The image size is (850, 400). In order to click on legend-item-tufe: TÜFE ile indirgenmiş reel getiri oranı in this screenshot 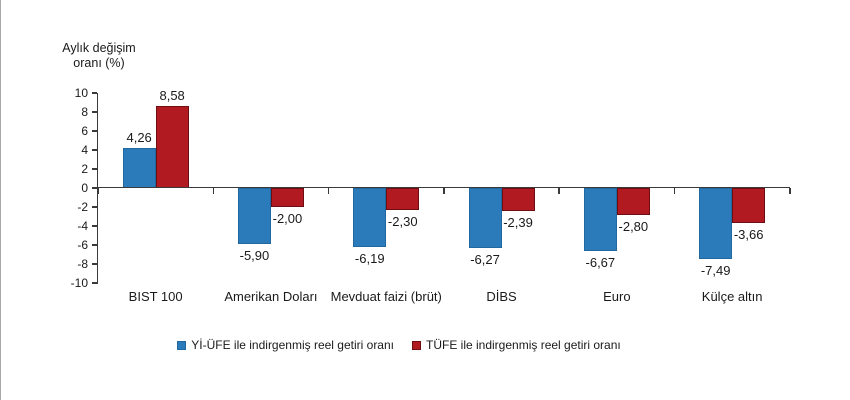, I will do `click(516, 345)`.